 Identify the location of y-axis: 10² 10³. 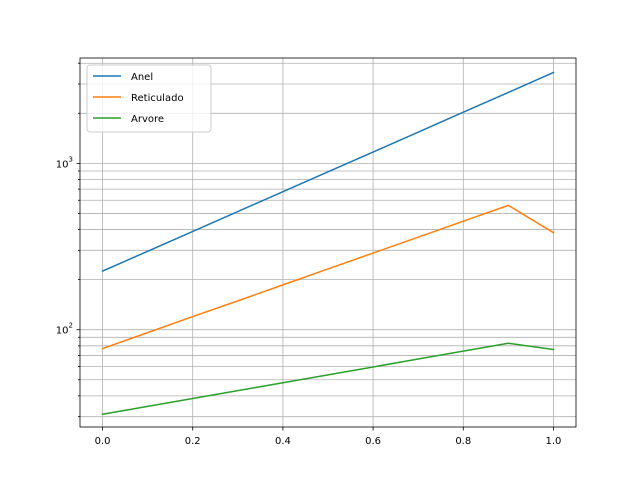
(68, 240).